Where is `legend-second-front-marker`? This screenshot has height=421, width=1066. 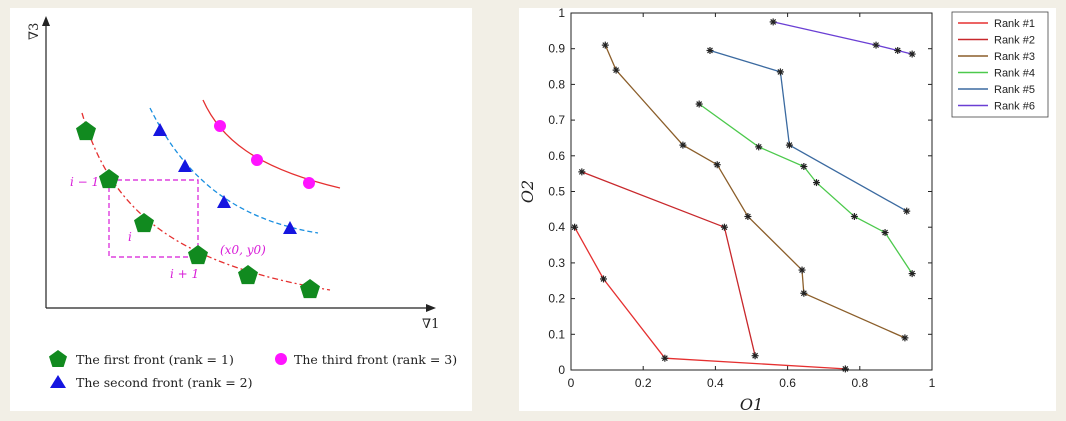 legend-second-front-marker is located at coordinates (58, 381).